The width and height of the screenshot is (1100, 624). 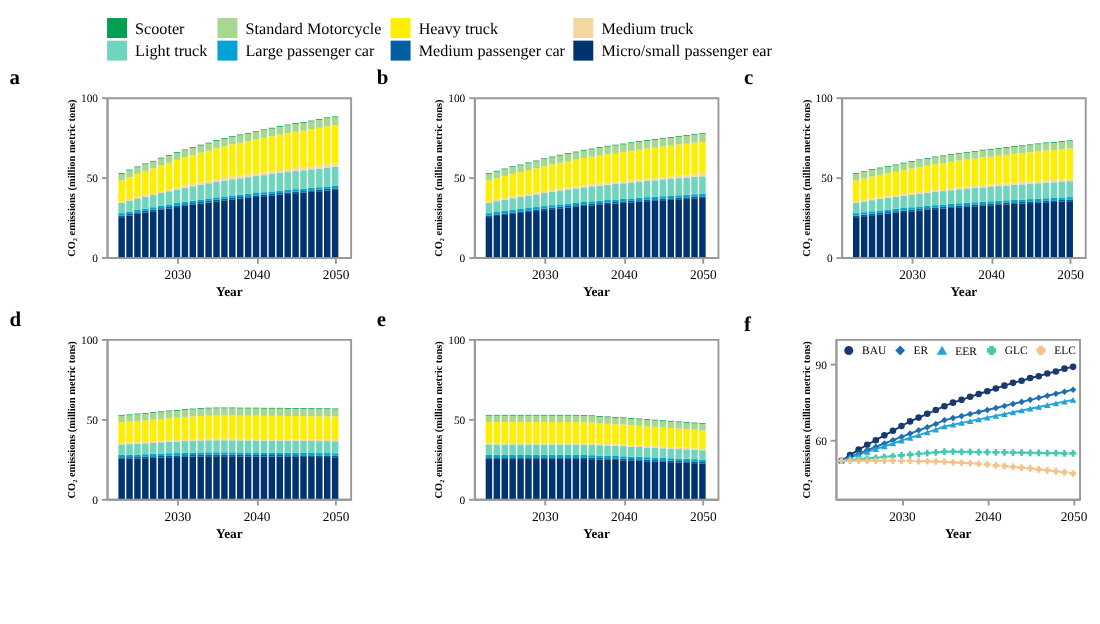 I want to click on chart-title: a, so click(x=15, y=78).